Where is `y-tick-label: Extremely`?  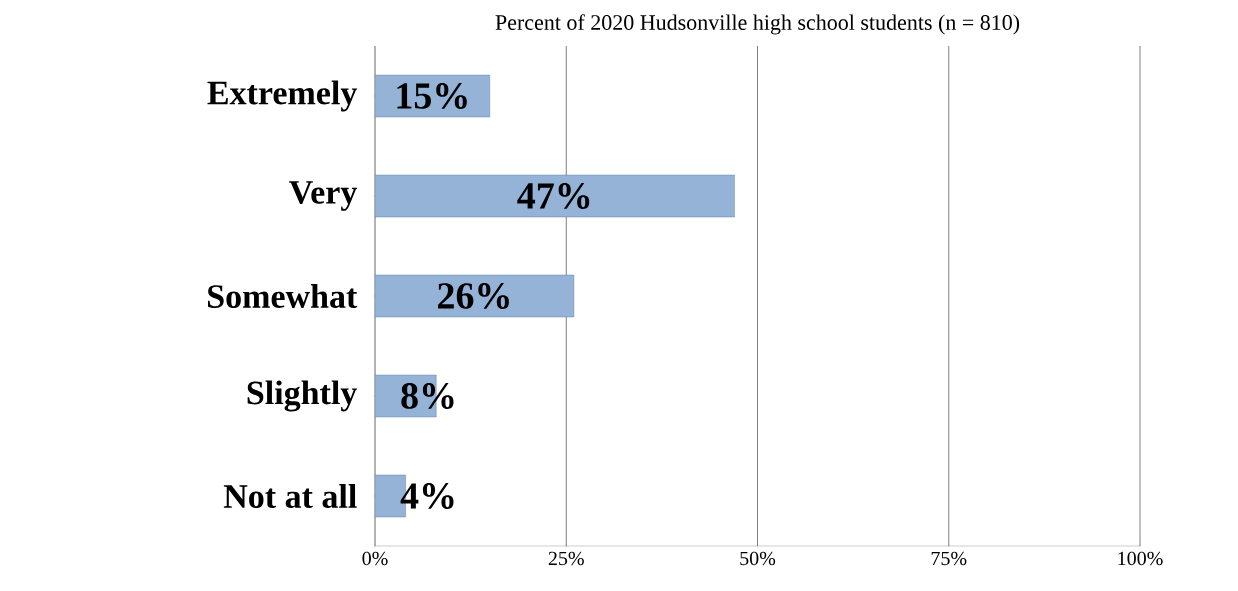 y-tick-label: Extremely is located at coordinates (282, 96).